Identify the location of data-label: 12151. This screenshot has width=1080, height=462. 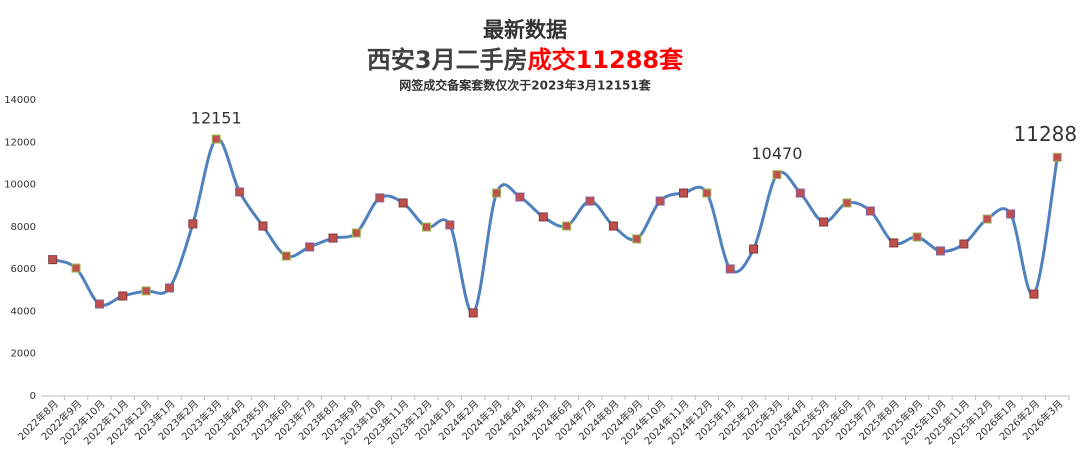
(216, 118).